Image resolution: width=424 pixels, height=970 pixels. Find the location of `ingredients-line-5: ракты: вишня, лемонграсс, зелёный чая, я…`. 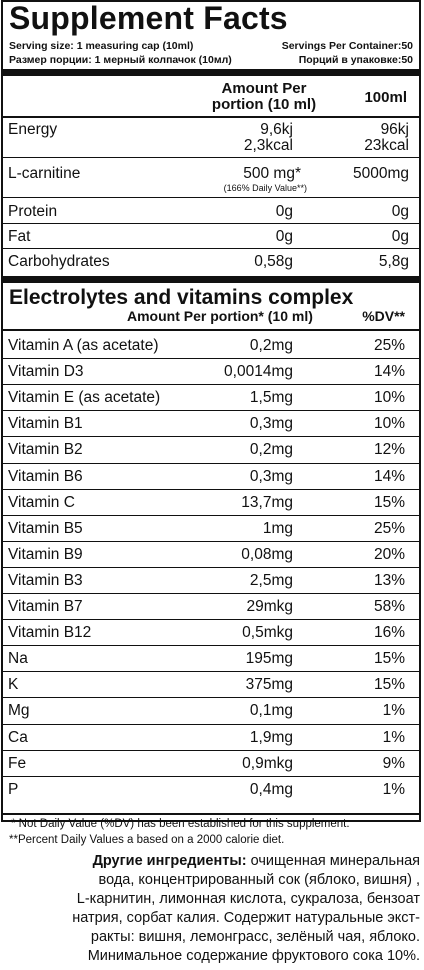

ingredients-line-5: ракты: вишня, лемонграсс, зелёный чая, я… is located at coordinates (255, 937).